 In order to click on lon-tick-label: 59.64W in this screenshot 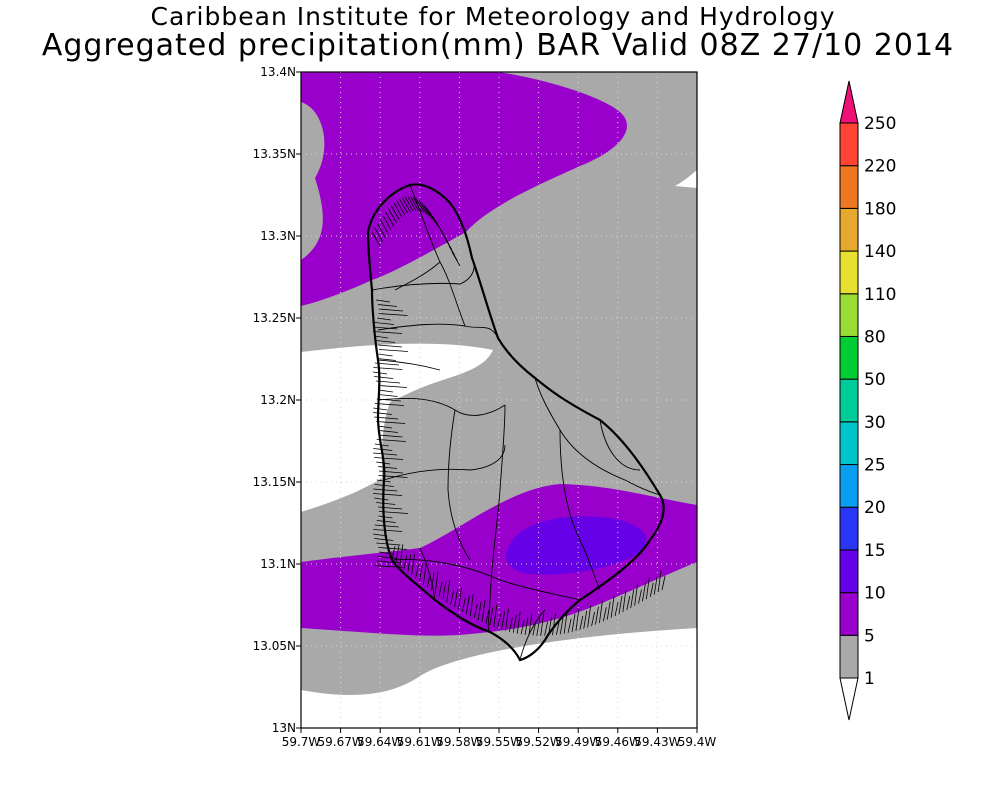, I will do `click(380, 742)`.